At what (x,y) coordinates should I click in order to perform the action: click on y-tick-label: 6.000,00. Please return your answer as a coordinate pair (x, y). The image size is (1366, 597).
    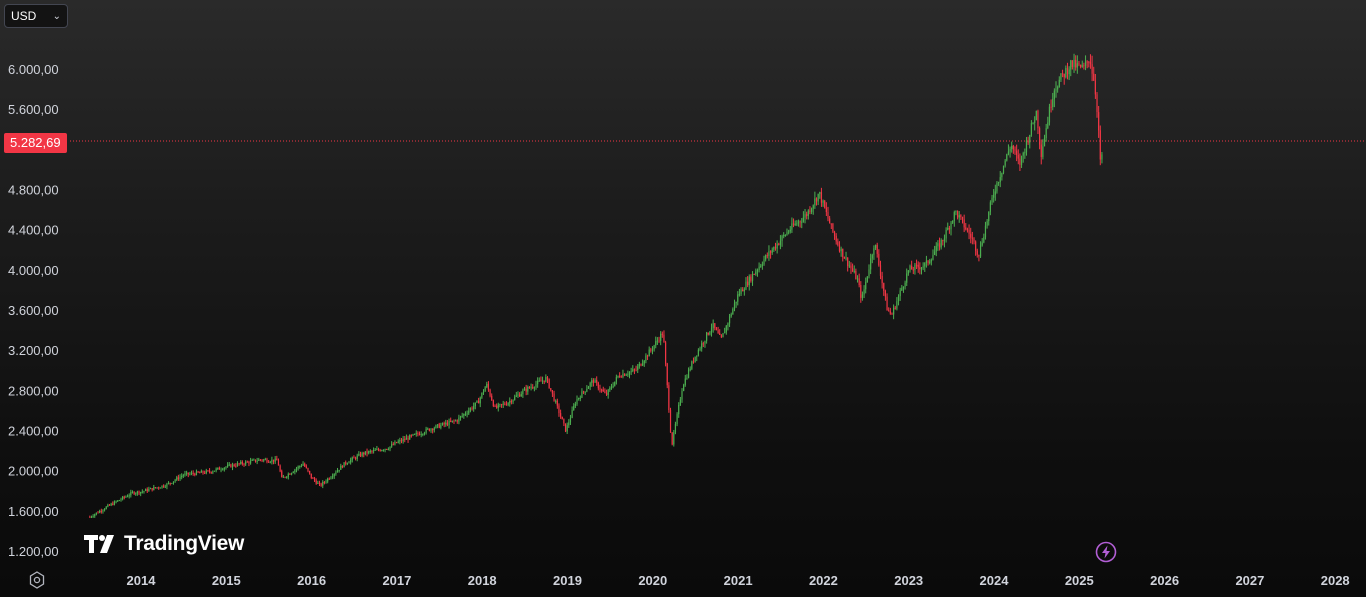
    Looking at the image, I should click on (33, 69).